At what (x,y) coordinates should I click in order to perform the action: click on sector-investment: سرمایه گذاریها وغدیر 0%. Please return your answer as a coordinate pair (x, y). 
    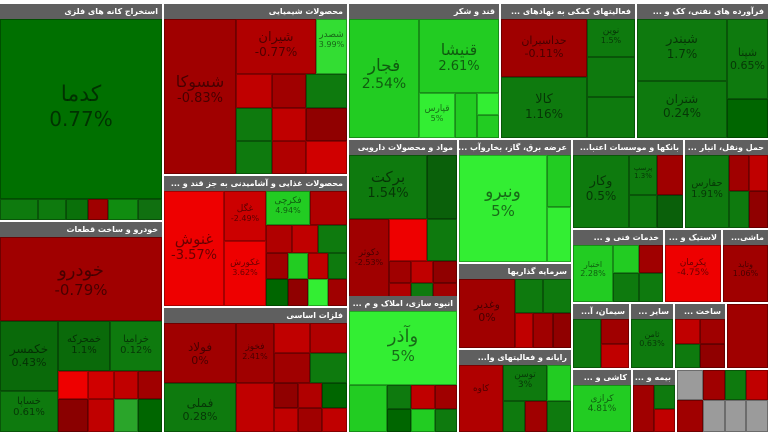
    Looking at the image, I should click on (515, 306).